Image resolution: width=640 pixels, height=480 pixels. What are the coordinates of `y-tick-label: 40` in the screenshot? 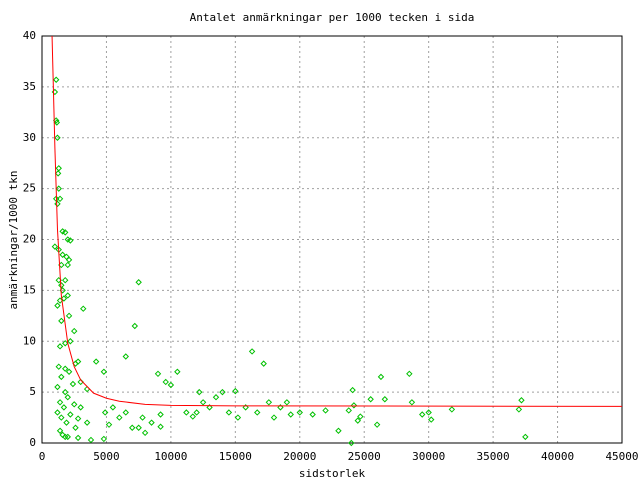 It's located at (29, 35).